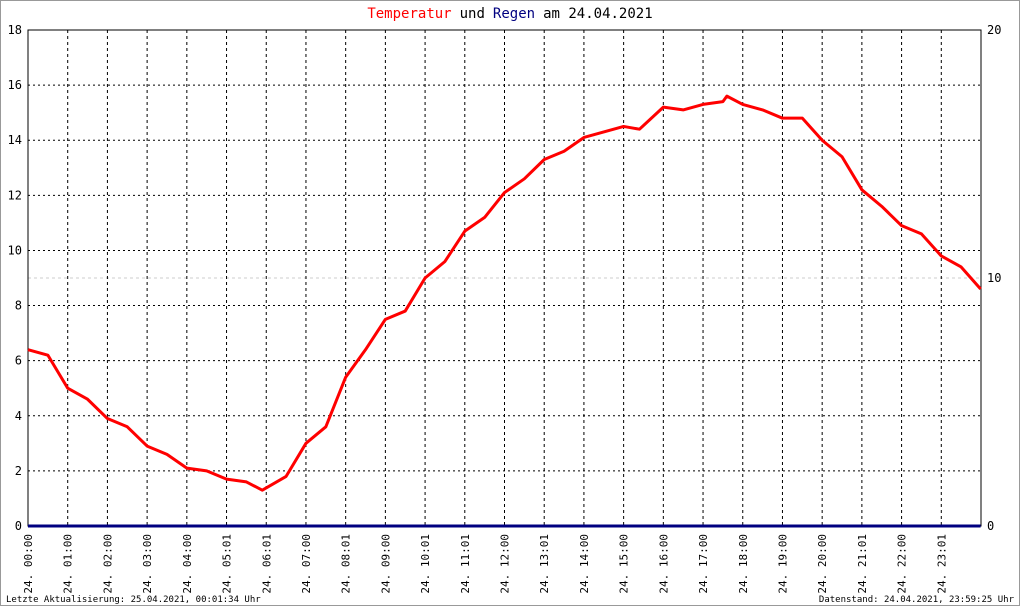 This screenshot has width=1020, height=606. What do you see at coordinates (743, 564) in the screenshot?
I see `x-tick-label: 24. 18:00` at bounding box center [743, 564].